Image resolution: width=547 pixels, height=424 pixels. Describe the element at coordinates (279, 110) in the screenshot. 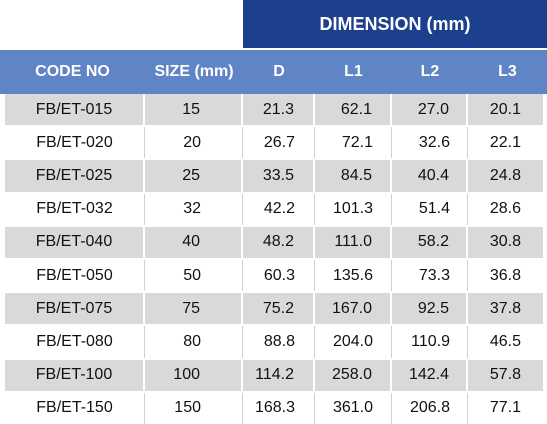

I see `table-cell: 21.3` at that location.